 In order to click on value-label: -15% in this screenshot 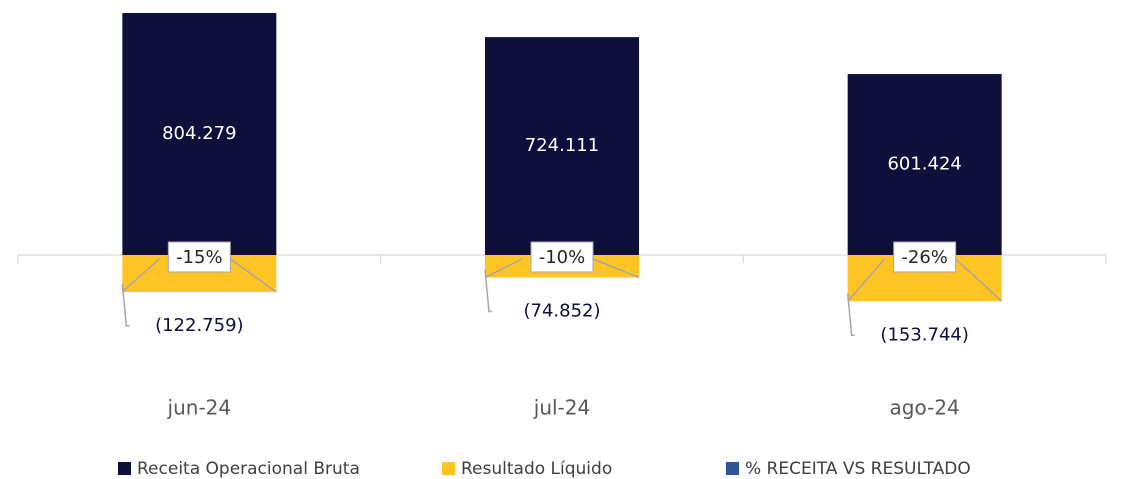, I will do `click(199, 257)`.